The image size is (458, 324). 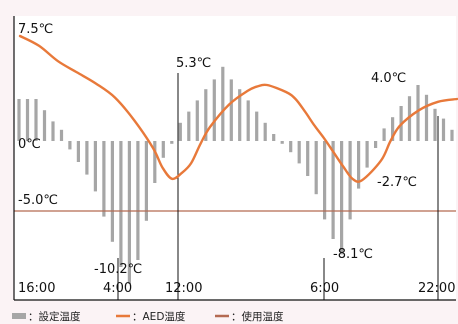 I want to click on annotation-4: -8.1℃, so click(x=353, y=254).